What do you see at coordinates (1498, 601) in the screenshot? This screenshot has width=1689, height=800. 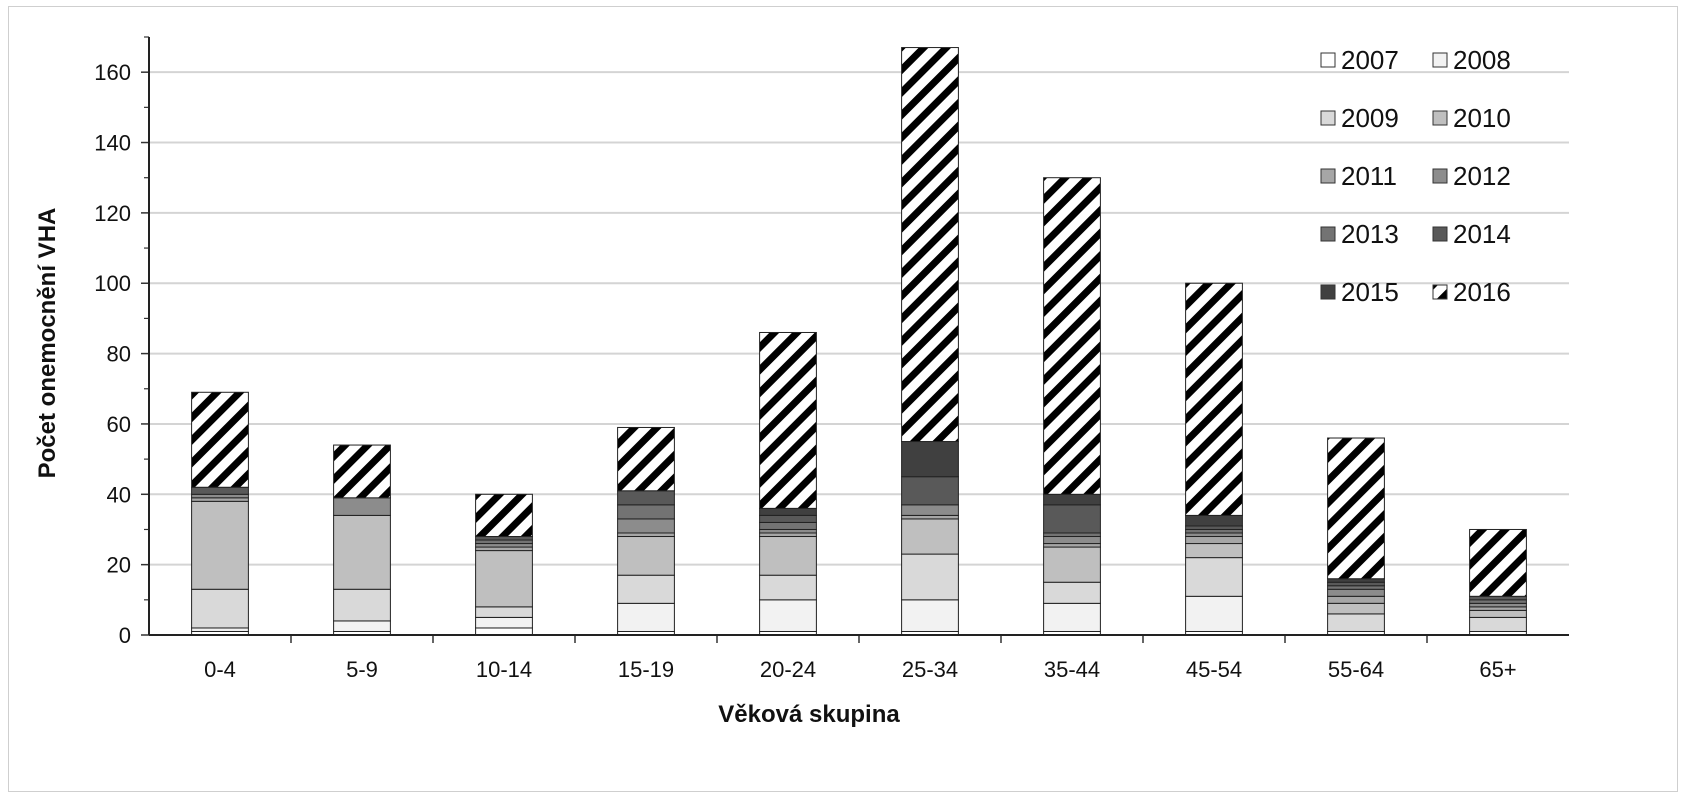 I see `bar-segment-2013-65+` at bounding box center [1498, 601].